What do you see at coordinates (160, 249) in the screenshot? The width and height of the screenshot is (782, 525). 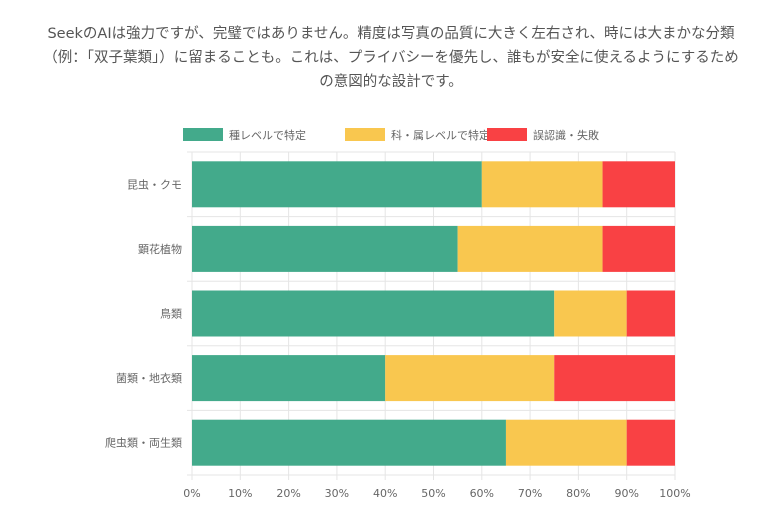 I see `y-category-label: 顕花植物` at bounding box center [160, 249].